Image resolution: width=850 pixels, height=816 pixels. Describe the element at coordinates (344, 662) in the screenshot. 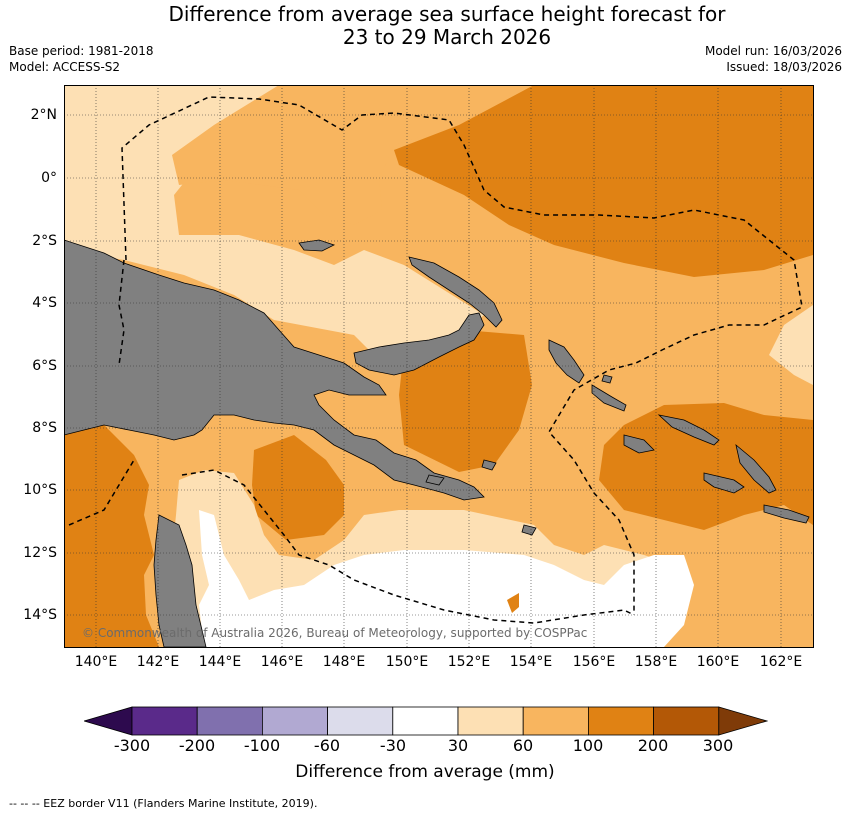

I see `lon-label-148e: 148°E` at that location.